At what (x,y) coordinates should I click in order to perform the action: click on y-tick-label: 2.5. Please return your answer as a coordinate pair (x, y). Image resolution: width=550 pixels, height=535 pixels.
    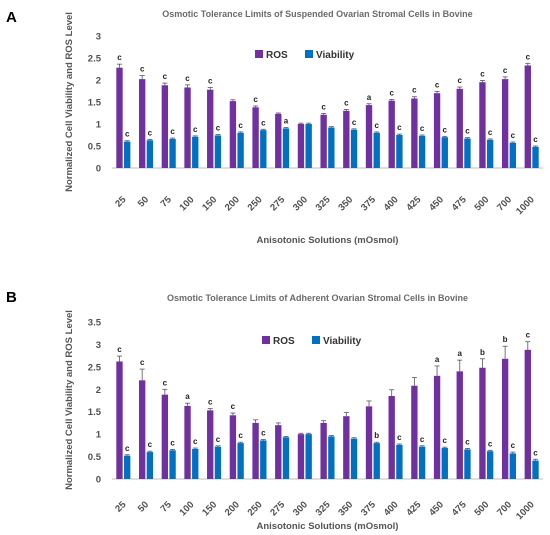
    Looking at the image, I should click on (95, 59).